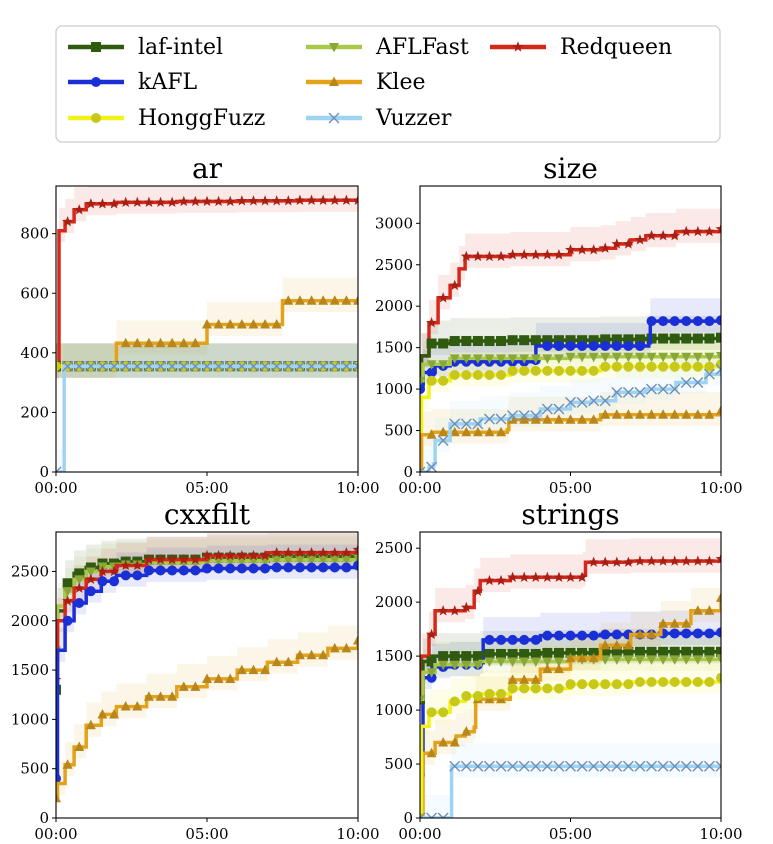 Image resolution: width=773 pixels, height=844 pixels. Describe the element at coordinates (570, 353) in the screenshot. I see `band-laf-intel` at that location.